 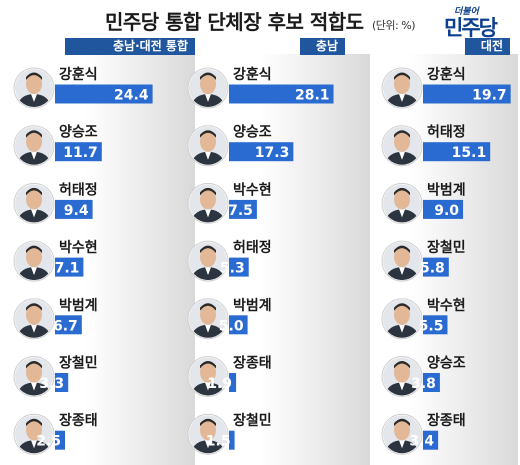 I want to click on column-header-1: 충남·대전 통합, so click(x=130, y=46).